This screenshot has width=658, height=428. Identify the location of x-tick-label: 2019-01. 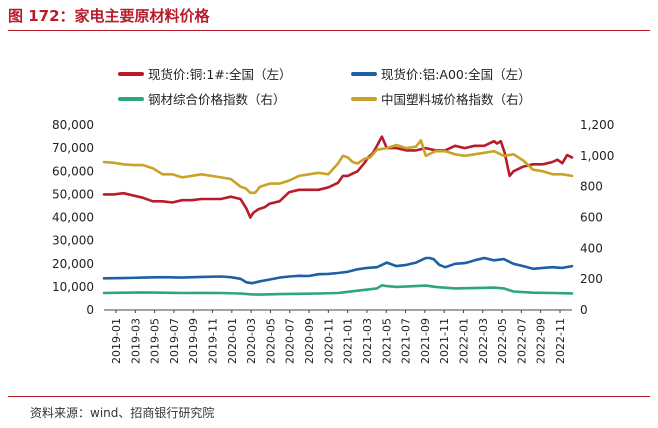
(116, 341).